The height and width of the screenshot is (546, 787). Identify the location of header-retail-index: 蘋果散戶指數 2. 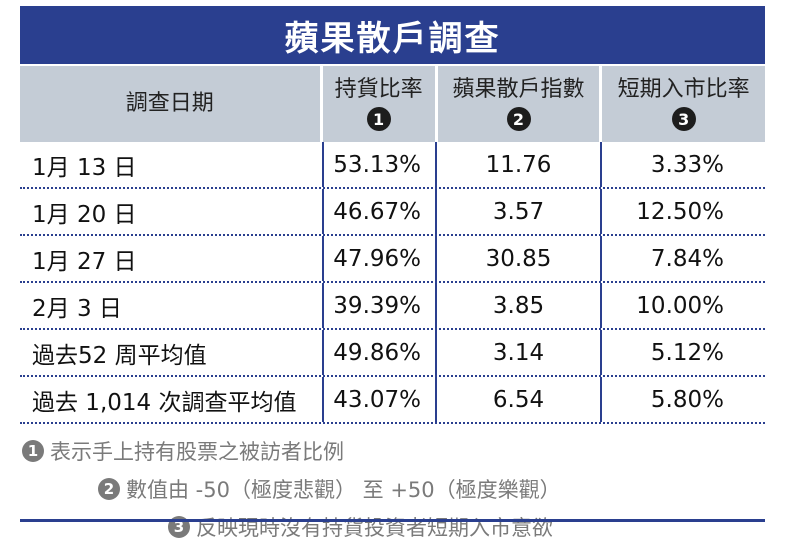
(517, 104).